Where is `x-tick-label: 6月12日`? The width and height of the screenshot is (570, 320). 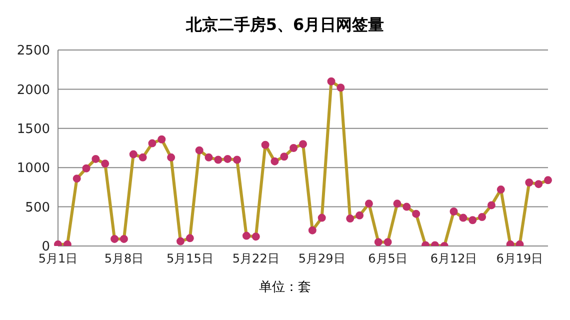
x-tick-label: 6月12日 is located at coordinates (454, 259).